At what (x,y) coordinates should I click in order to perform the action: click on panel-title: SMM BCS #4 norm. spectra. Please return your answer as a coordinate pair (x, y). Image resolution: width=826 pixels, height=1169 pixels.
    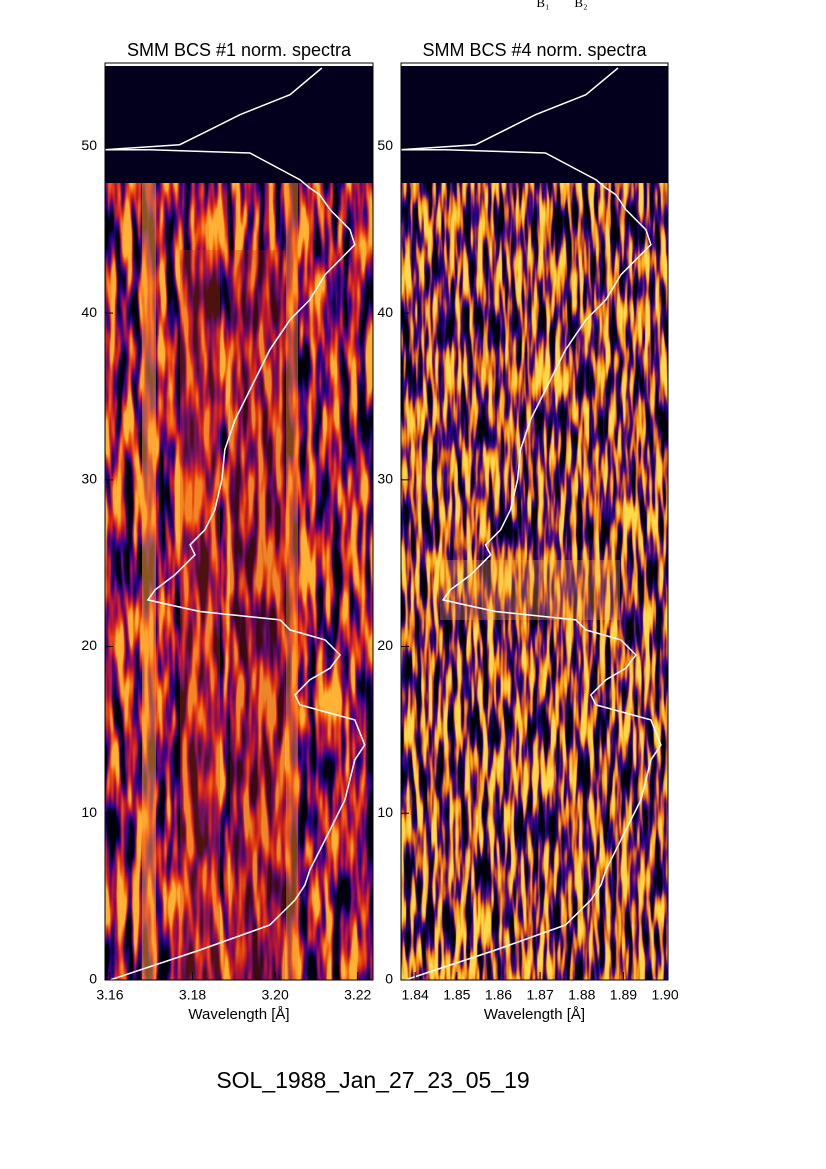
    Looking at the image, I should click on (534, 50).